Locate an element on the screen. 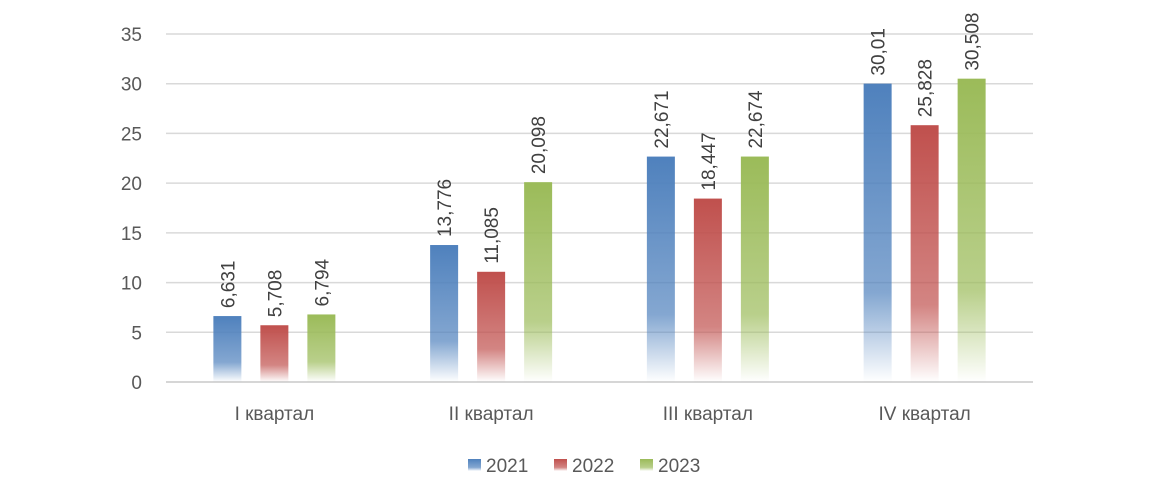 The image size is (1165, 492). data-label: 11,085 is located at coordinates (492, 235).